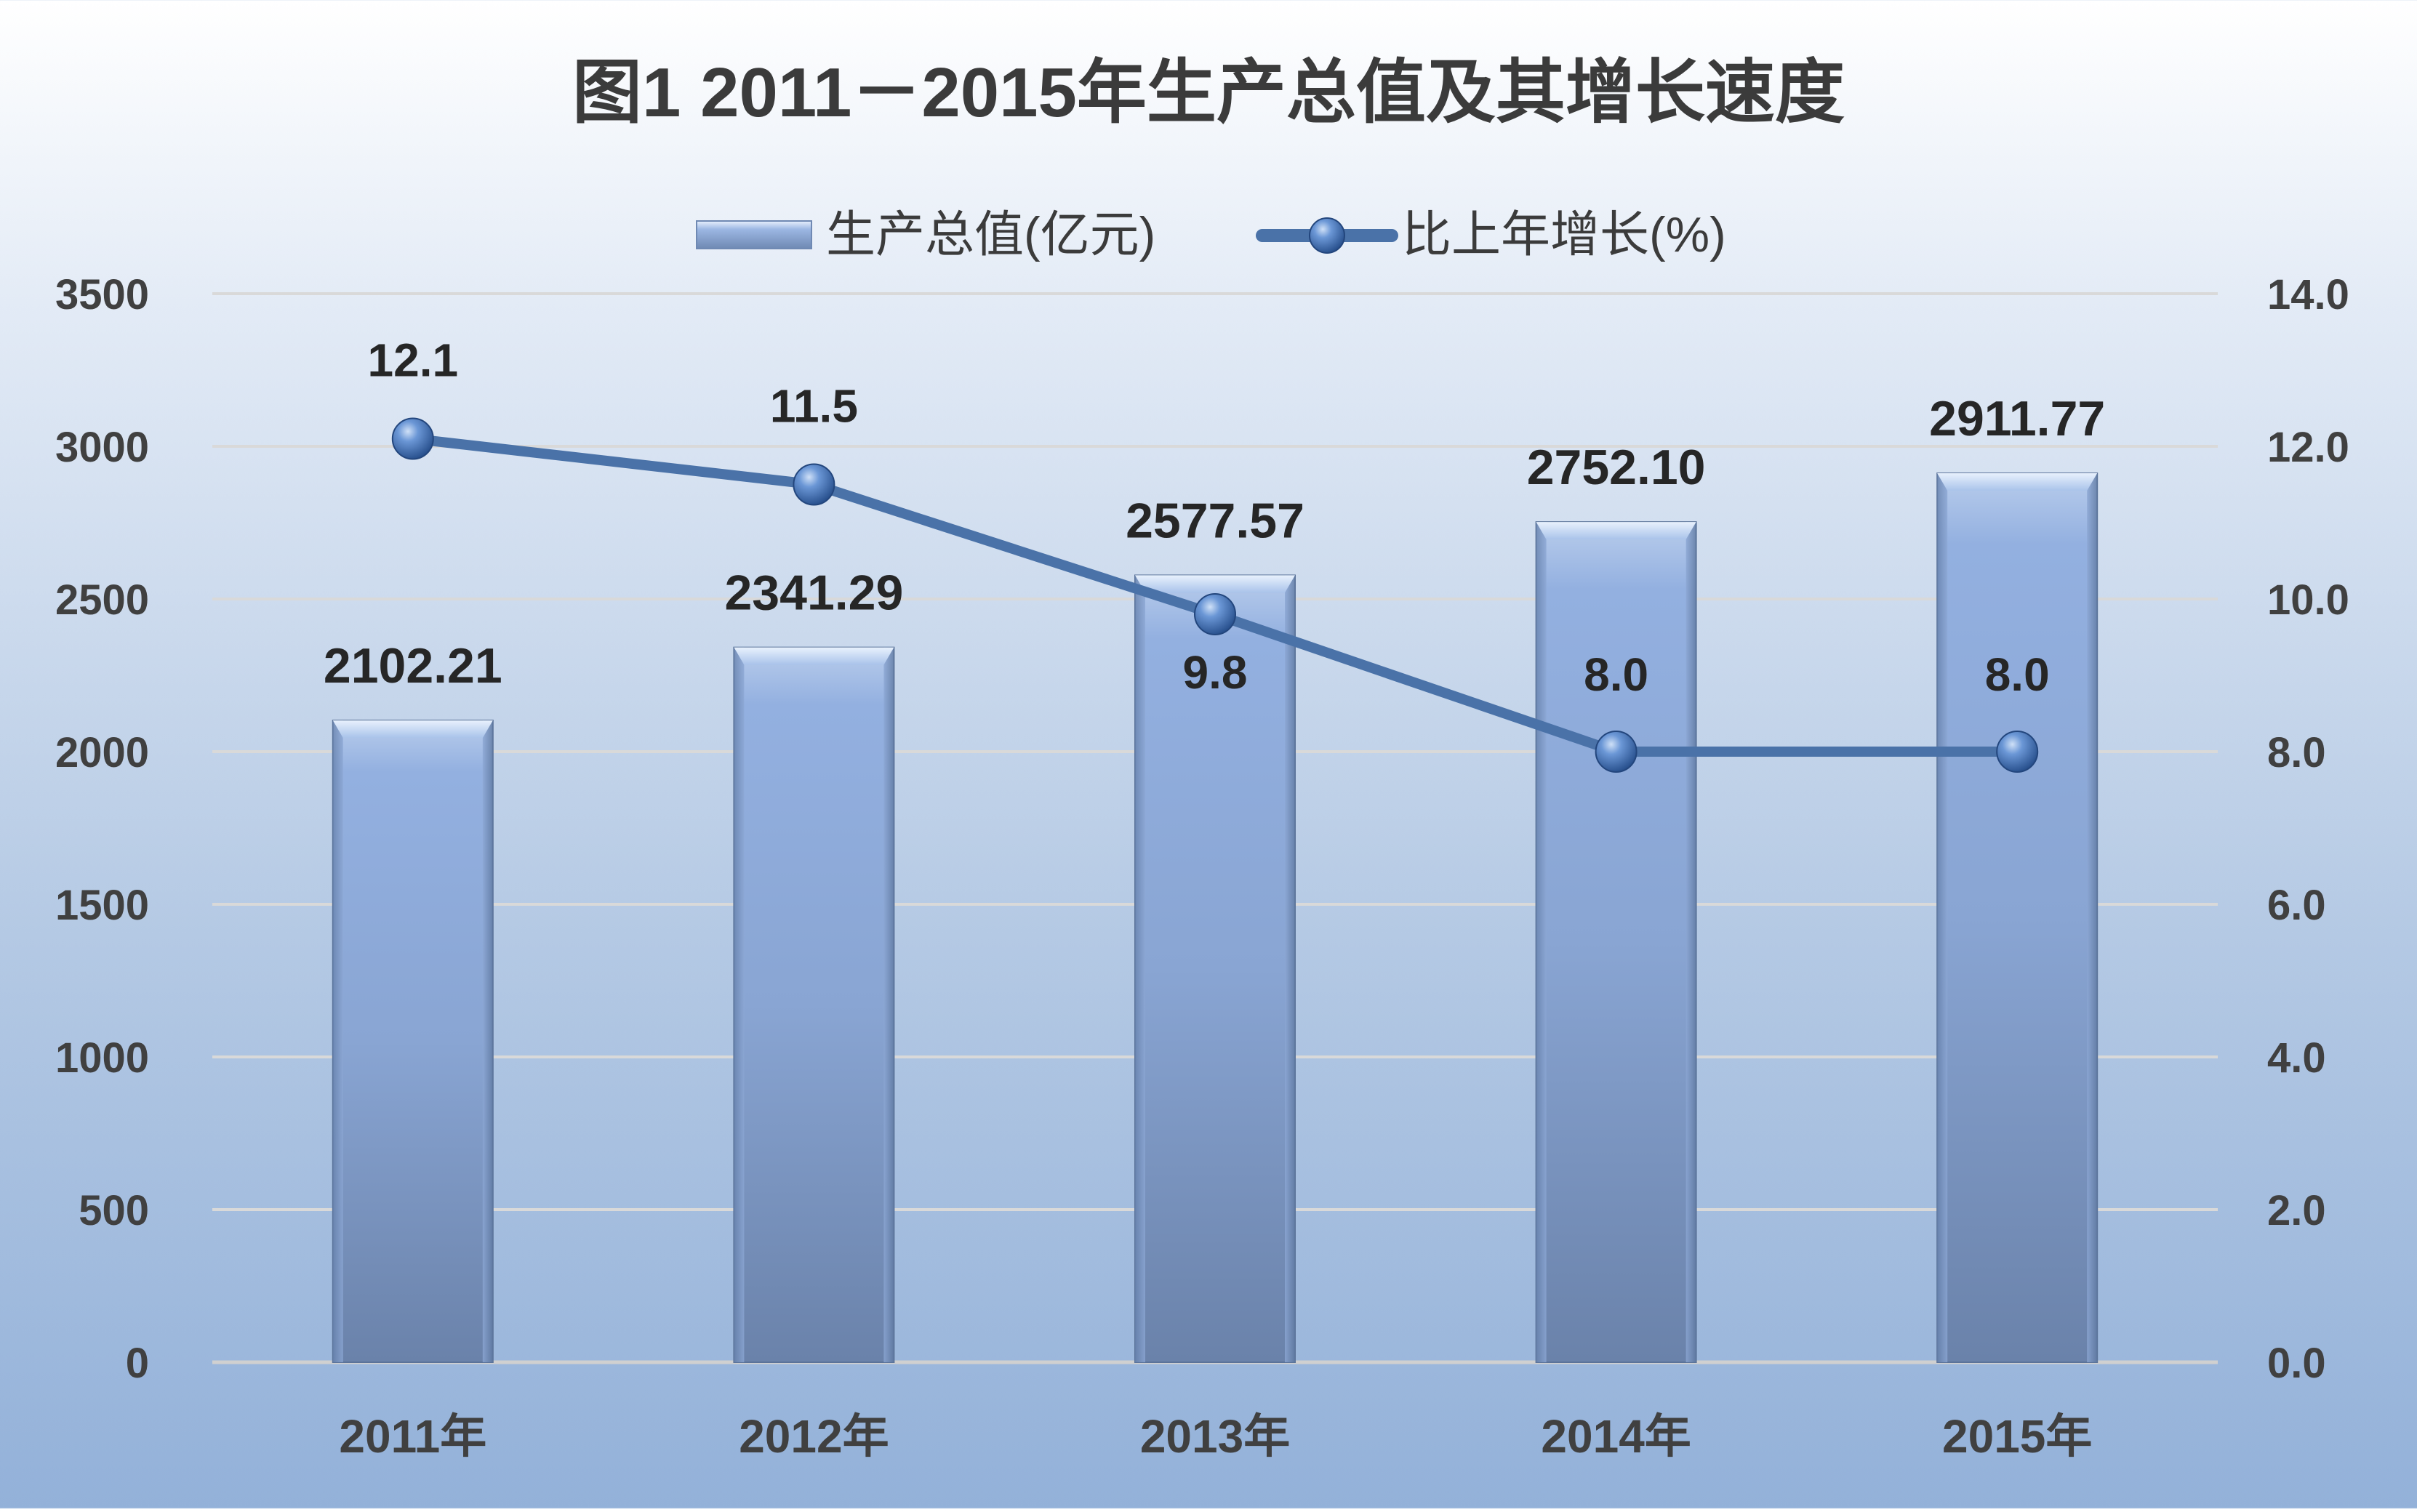  What do you see at coordinates (102, 752) in the screenshot?
I see `left-tick-label: 2000` at bounding box center [102, 752].